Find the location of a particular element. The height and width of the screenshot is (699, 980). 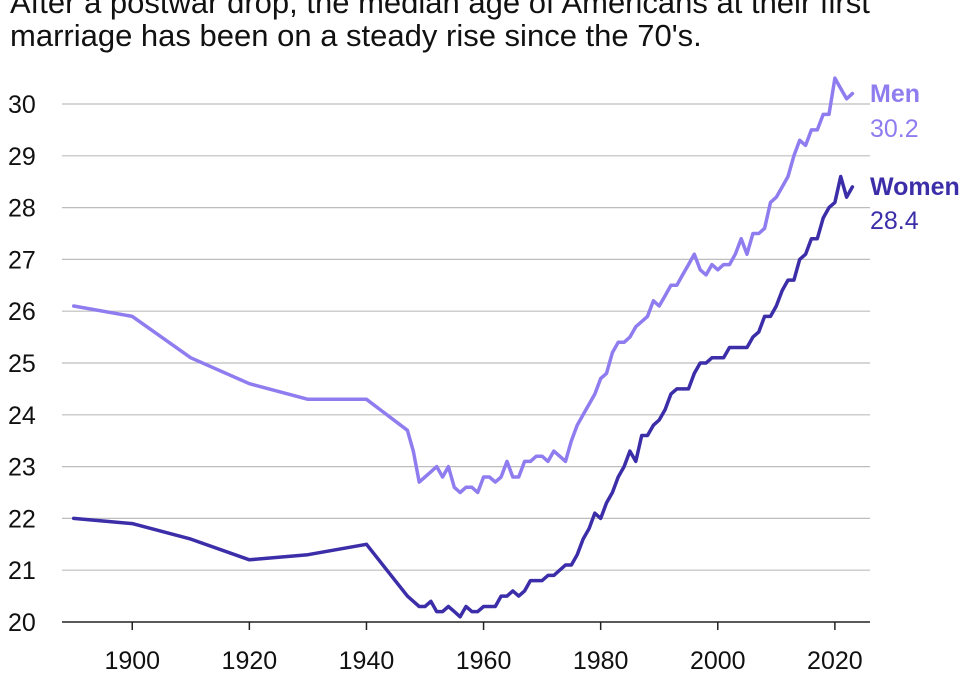

y-axis-ticks: 20 21 22 23 24 25 26 27 28 29 30 is located at coordinates (22, 364).